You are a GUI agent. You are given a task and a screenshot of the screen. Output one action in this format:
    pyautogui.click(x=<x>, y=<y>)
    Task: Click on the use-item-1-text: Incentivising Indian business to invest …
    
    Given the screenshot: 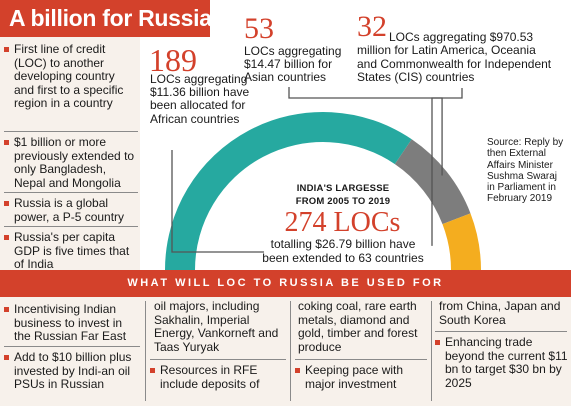 What is the action you would take?
    pyautogui.click(x=70, y=322)
    